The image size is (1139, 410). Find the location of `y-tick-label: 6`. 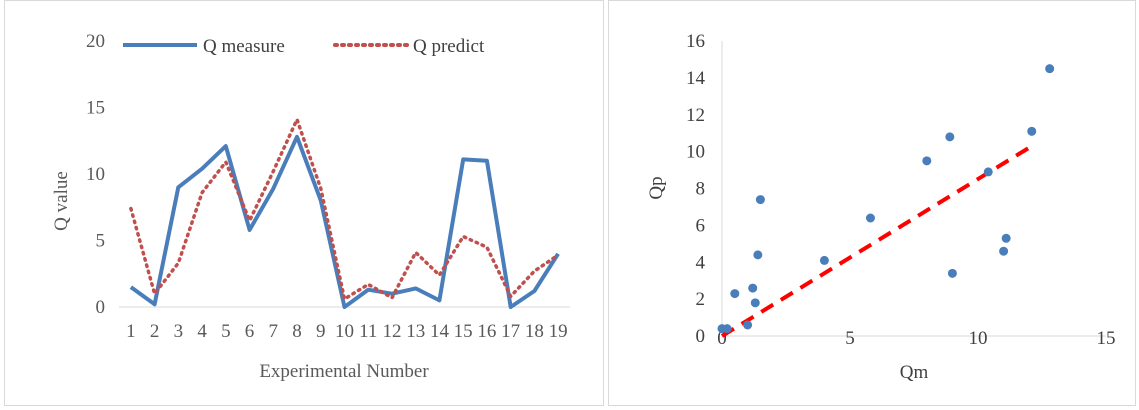

y-tick-label: 6 is located at coordinates (701, 225).